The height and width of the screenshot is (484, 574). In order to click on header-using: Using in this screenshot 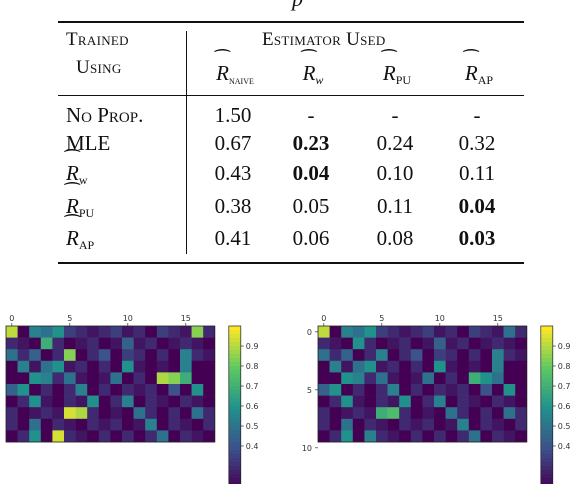, I will do `click(99, 67)`.